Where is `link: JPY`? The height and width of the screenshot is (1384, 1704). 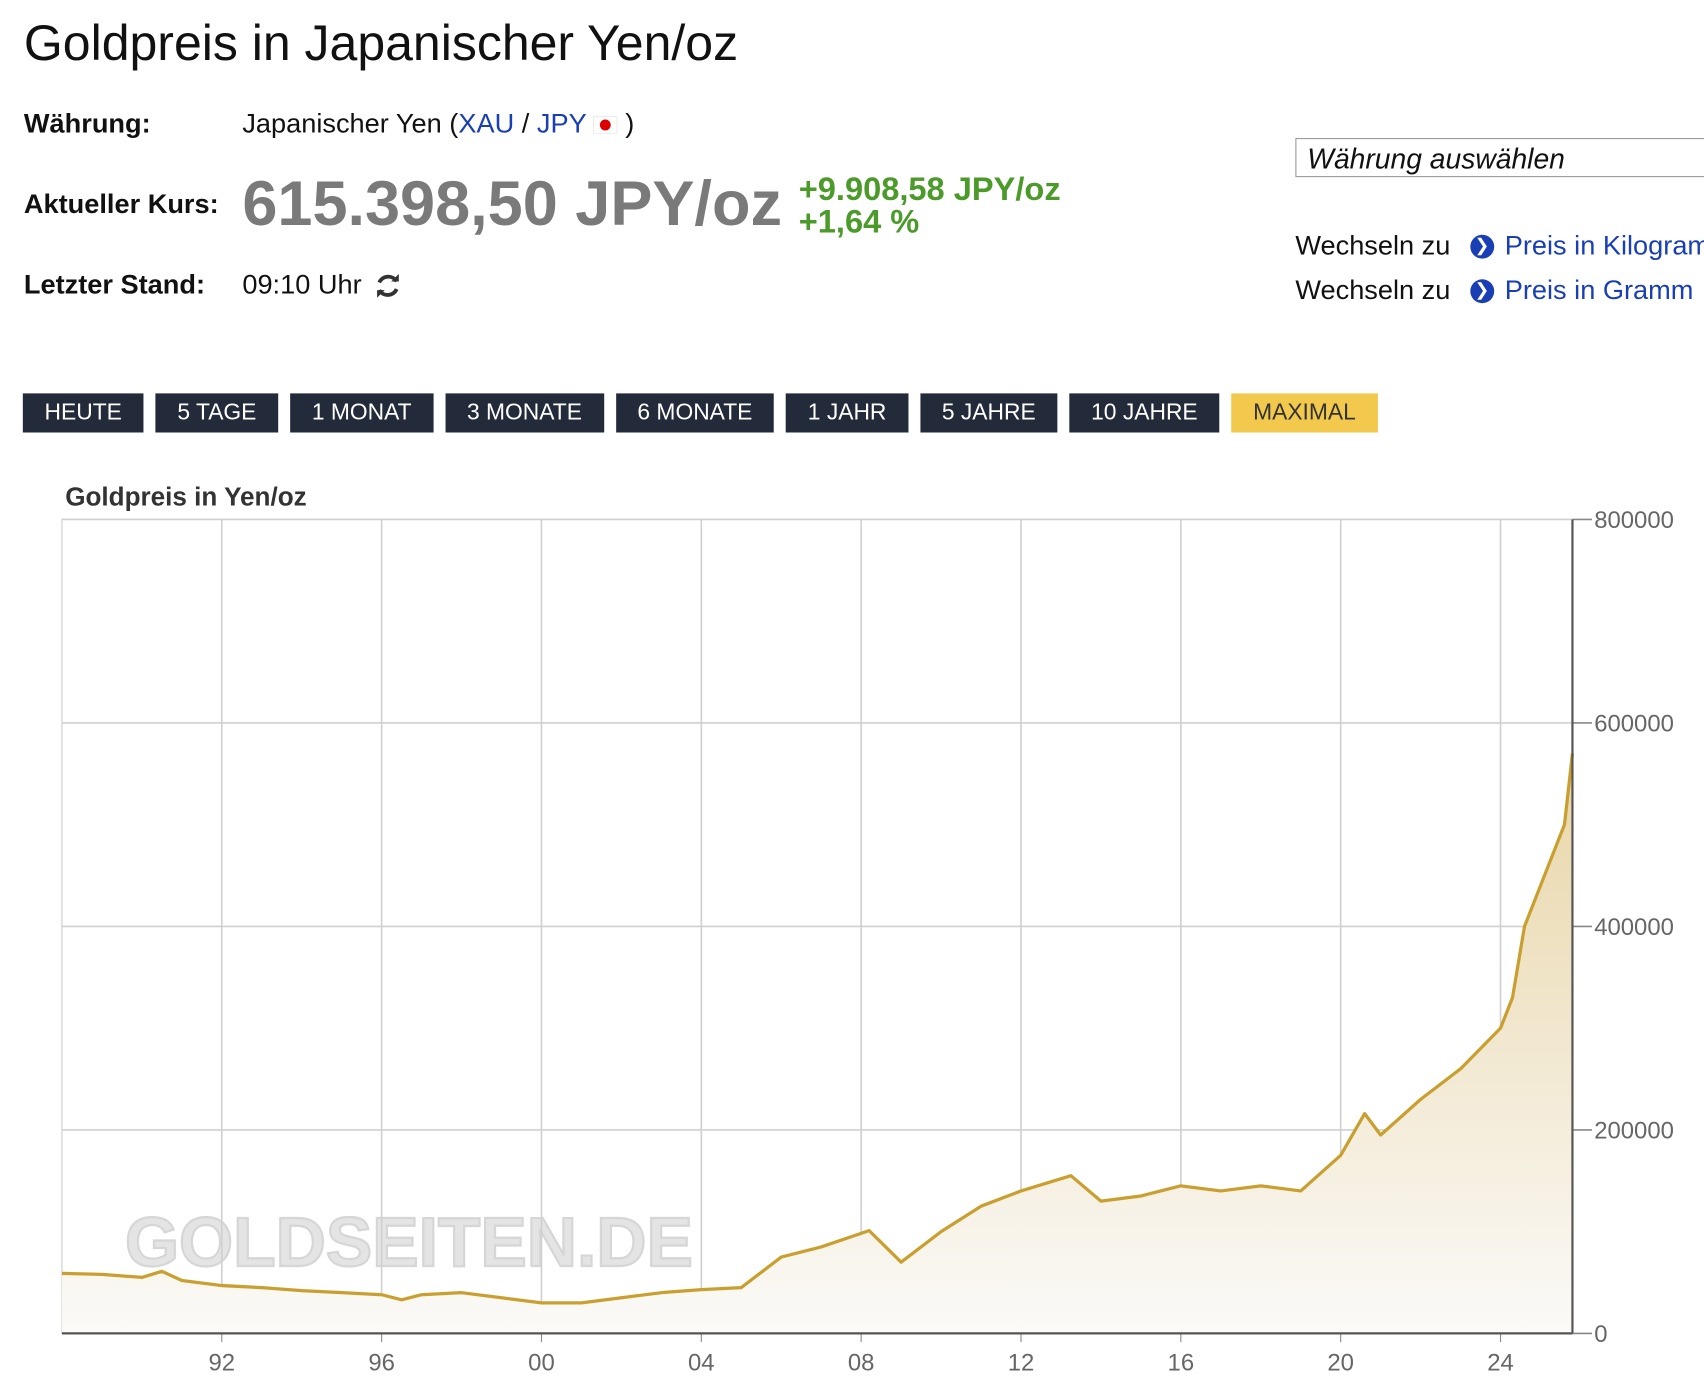
link: JPY is located at coordinates (561, 124).